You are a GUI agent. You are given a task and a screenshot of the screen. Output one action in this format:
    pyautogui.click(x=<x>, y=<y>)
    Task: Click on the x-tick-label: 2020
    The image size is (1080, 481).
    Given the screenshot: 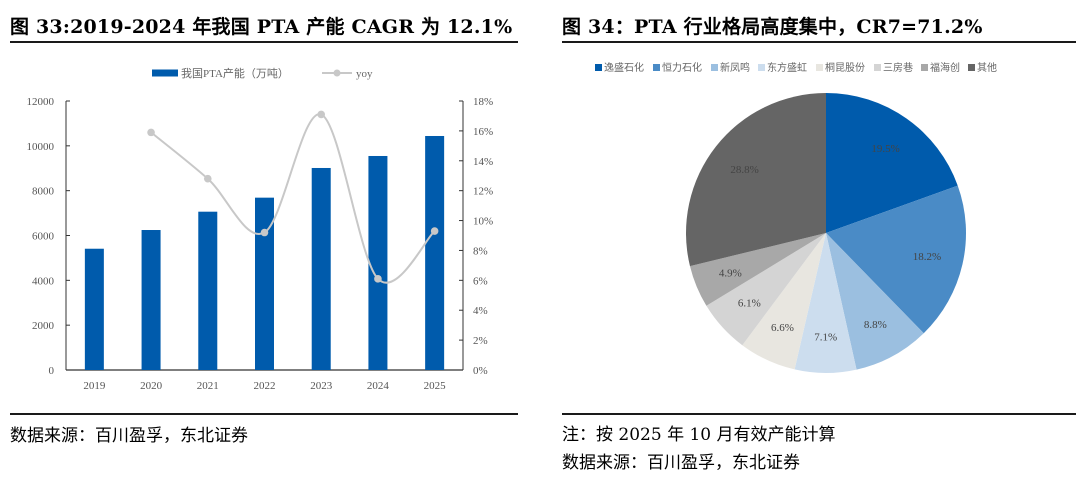 What is the action you would take?
    pyautogui.click(x=151, y=386)
    